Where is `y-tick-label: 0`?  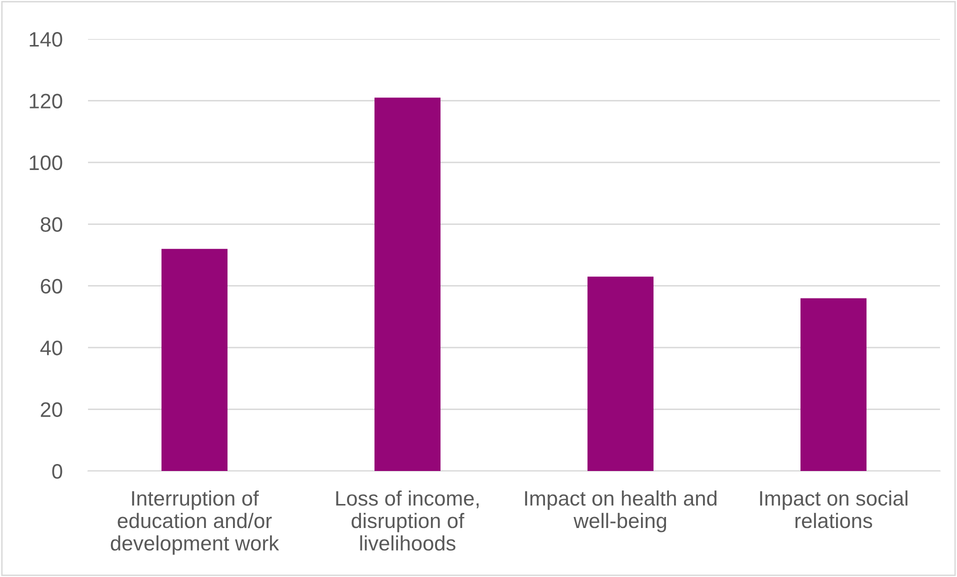 y-tick-label: 0 is located at coordinates (57, 471).